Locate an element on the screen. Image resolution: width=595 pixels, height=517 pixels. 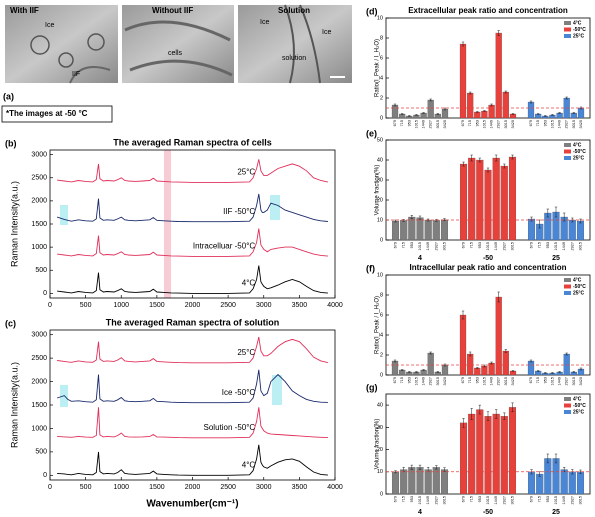
y-tick-label: 3000 is located at coordinates (39, 335).